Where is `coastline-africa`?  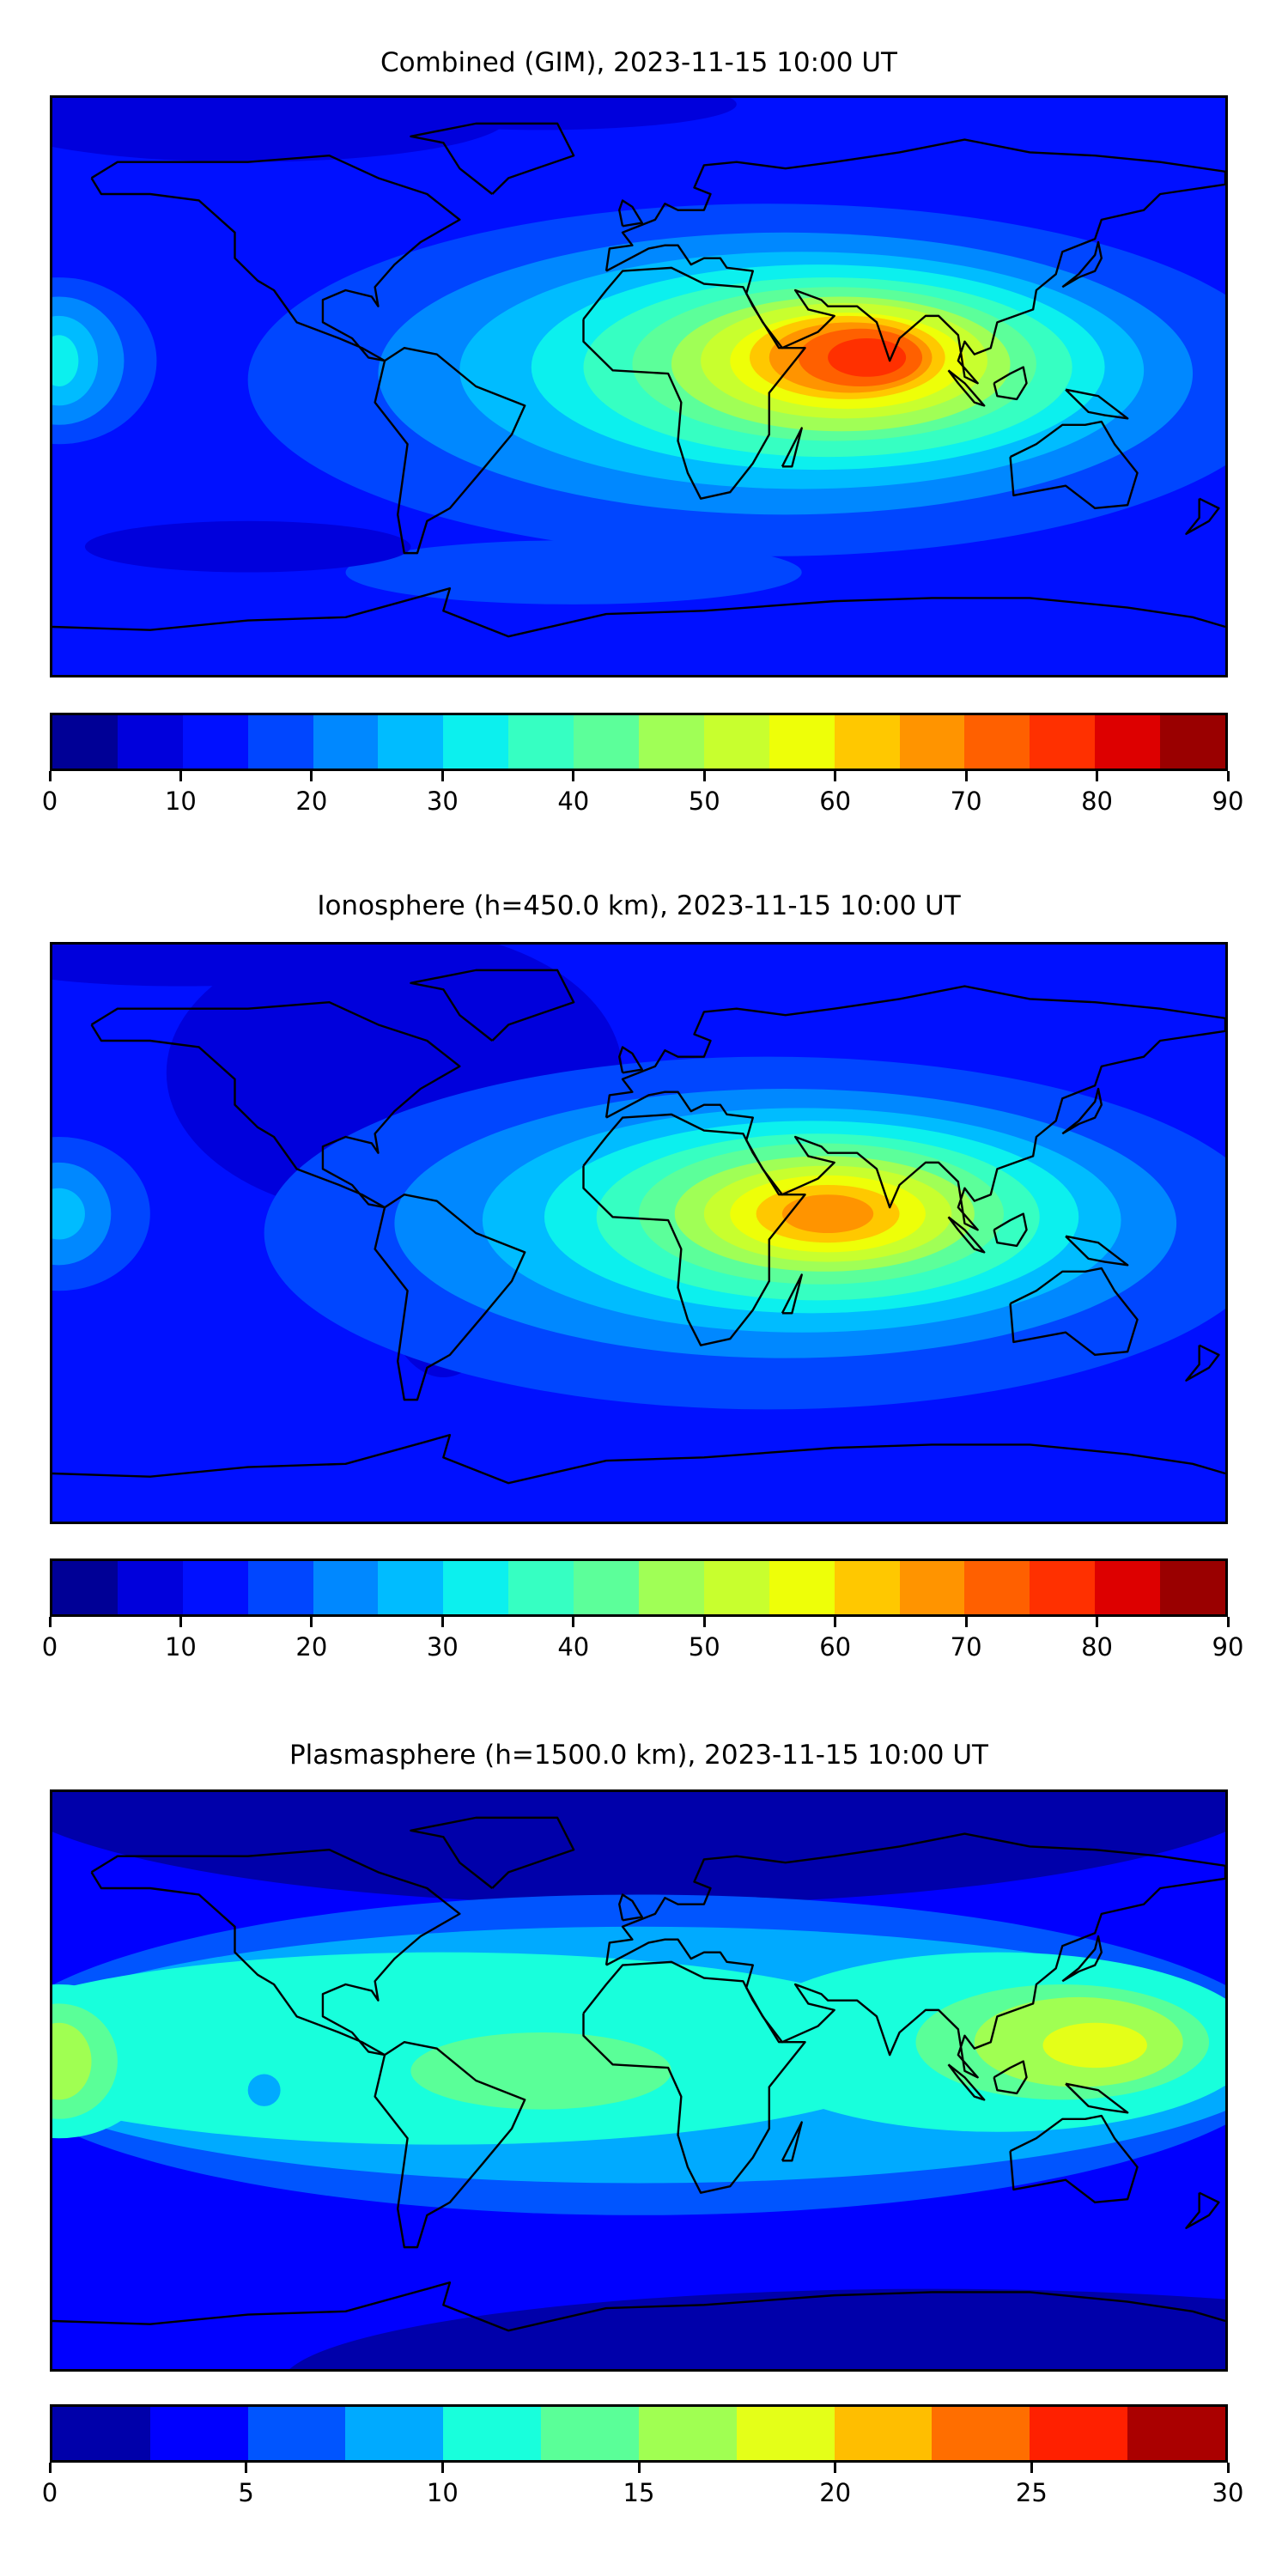
coastline-africa is located at coordinates (694, 383).